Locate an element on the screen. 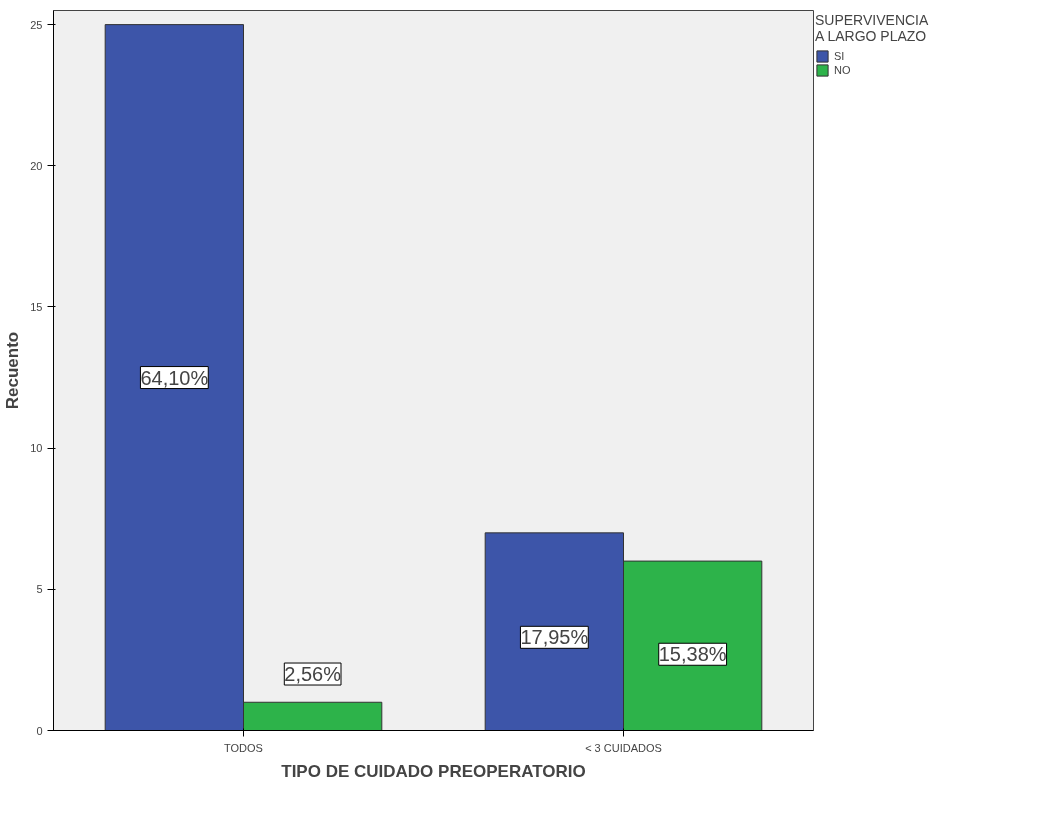  legend-title: SUPERVIVENCIA A LARGO PLAZO is located at coordinates (872, 28).